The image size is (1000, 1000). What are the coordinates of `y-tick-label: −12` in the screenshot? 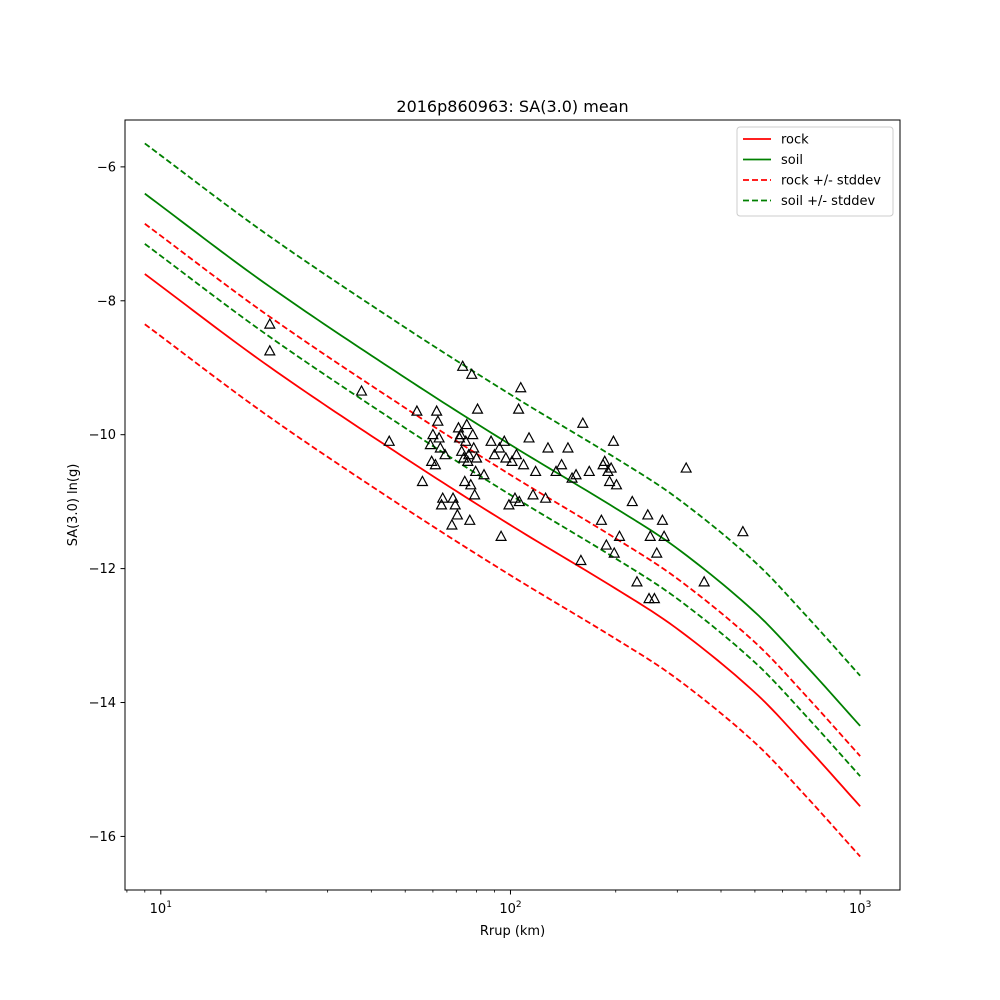 It's located at (102, 569).